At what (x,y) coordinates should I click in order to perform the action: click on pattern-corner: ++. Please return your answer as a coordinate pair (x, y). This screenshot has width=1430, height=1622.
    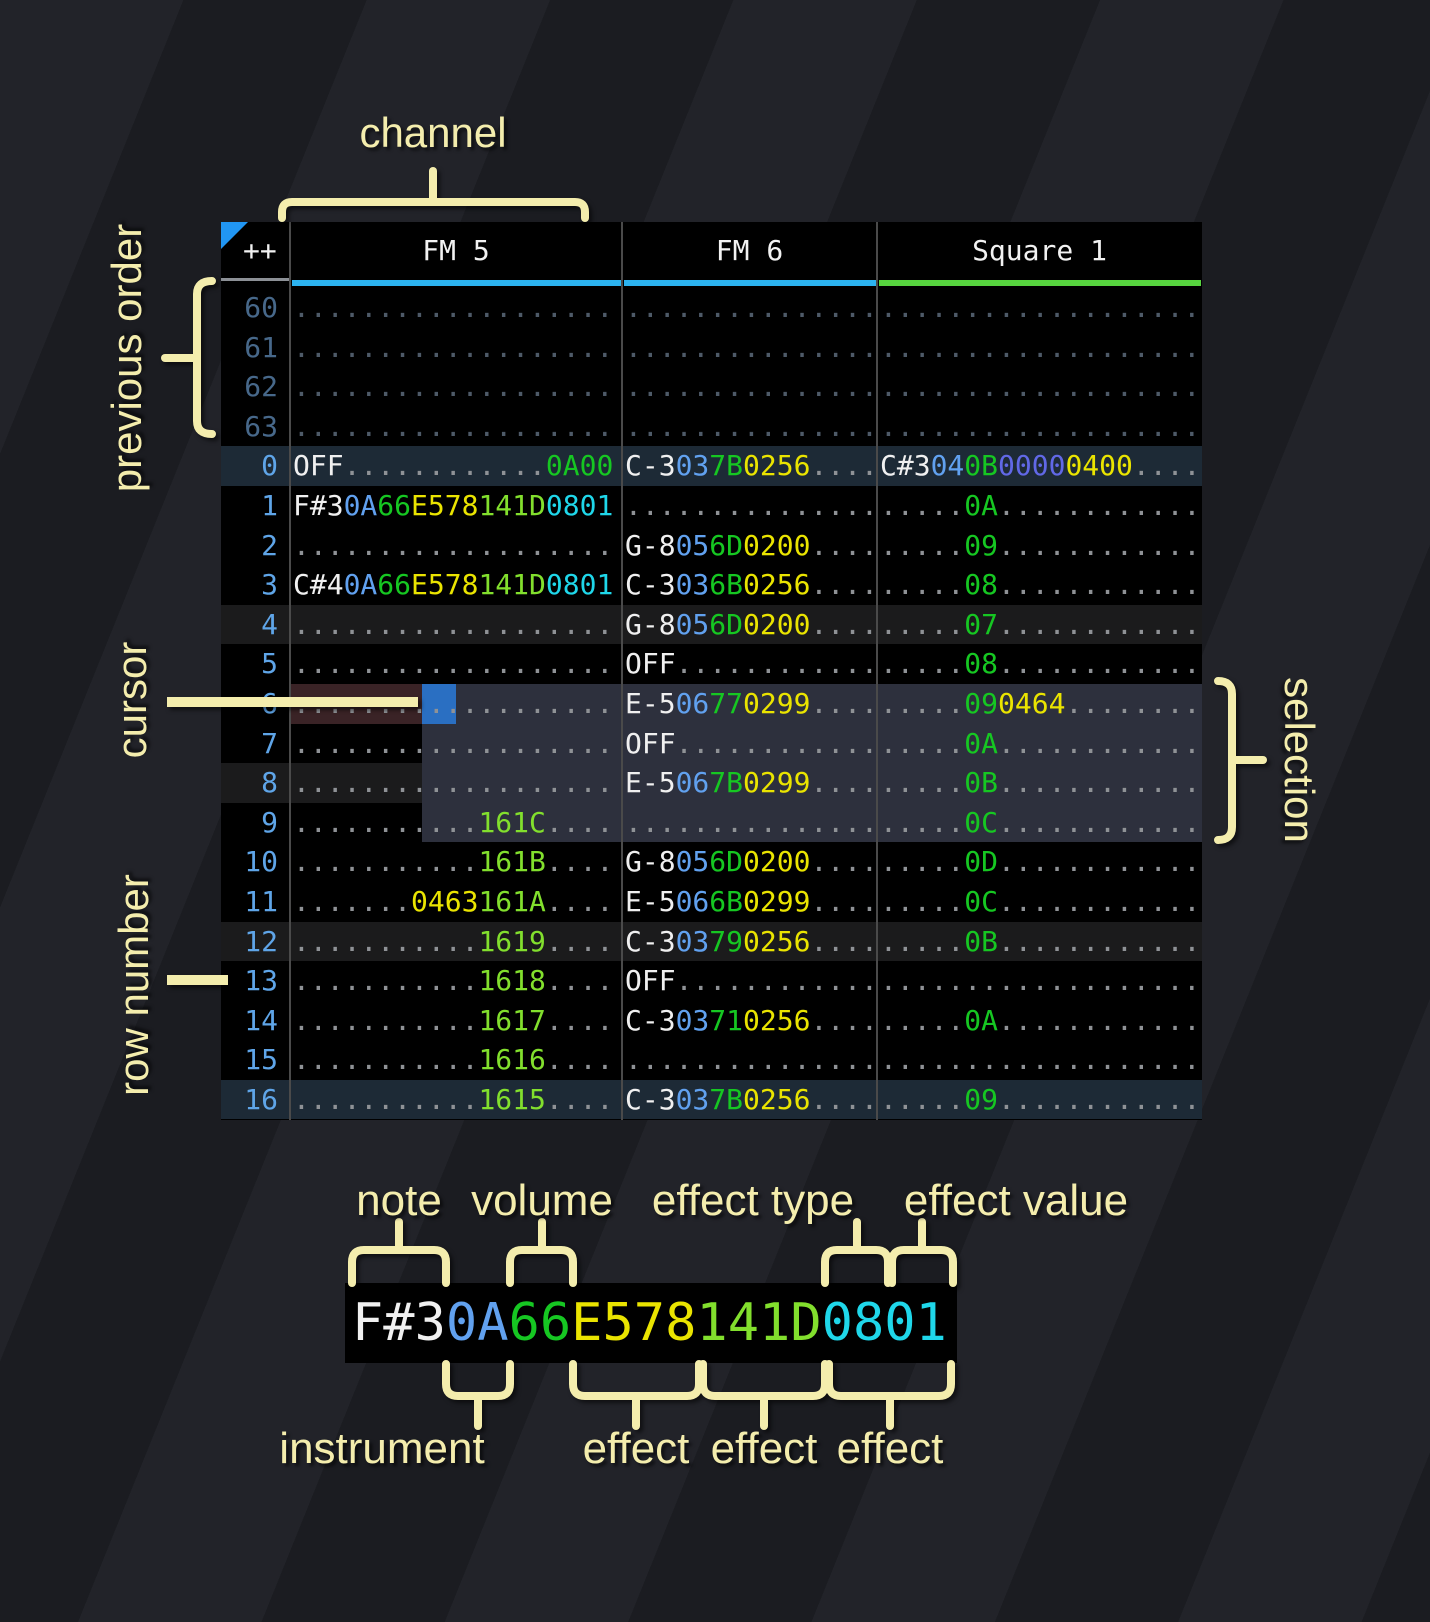
    Looking at the image, I should click on (255, 253).